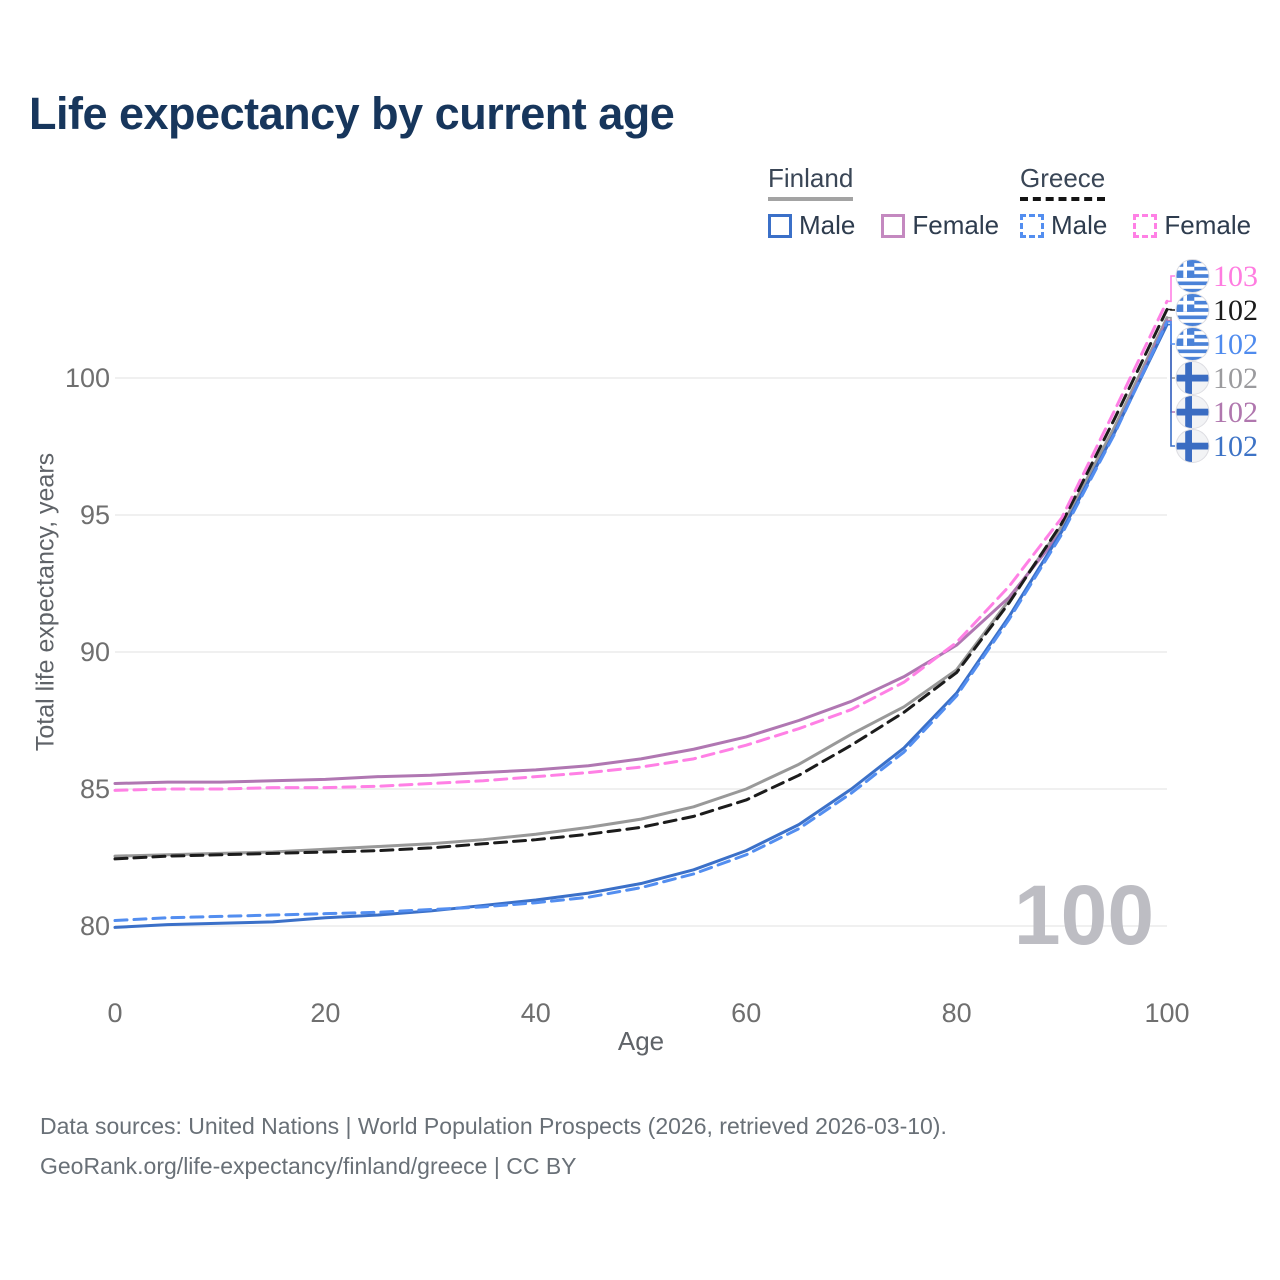 Image resolution: width=1280 pixels, height=1280 pixels. I want to click on label-connector-greece-both-sexes, so click(1171, 309).